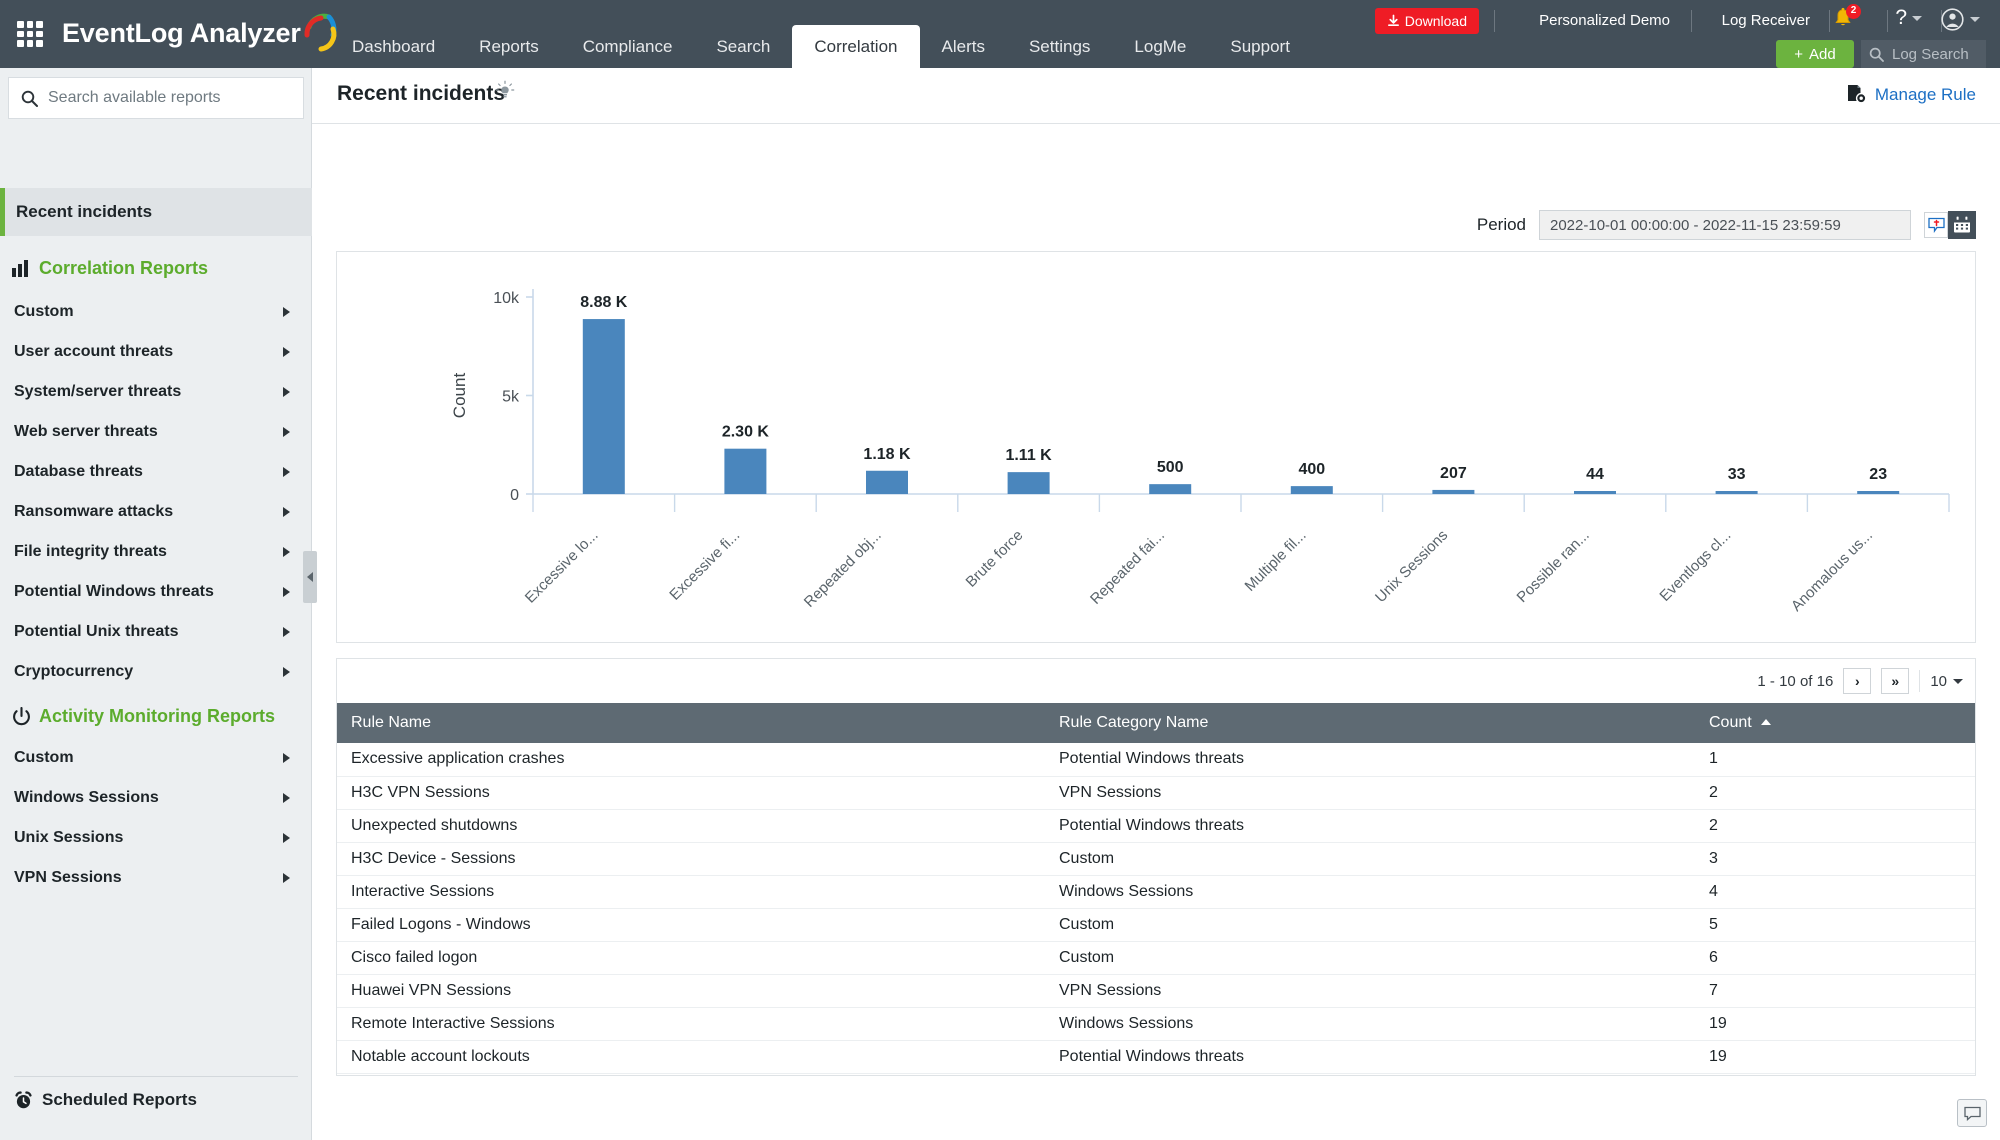  Describe the element at coordinates (1730, 722) in the screenshot. I see `column-header-count-label: Count` at that location.